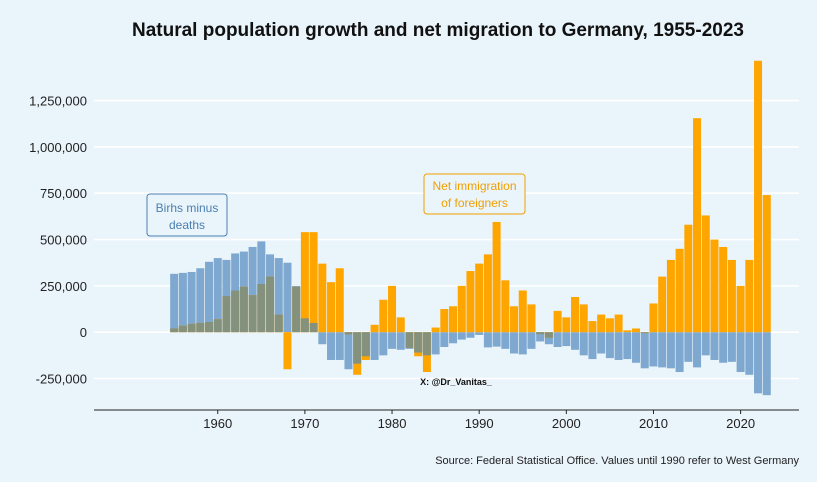 The width and height of the screenshot is (817, 482). What do you see at coordinates (653, 423) in the screenshot?
I see `x-tick-label: 2010` at bounding box center [653, 423].